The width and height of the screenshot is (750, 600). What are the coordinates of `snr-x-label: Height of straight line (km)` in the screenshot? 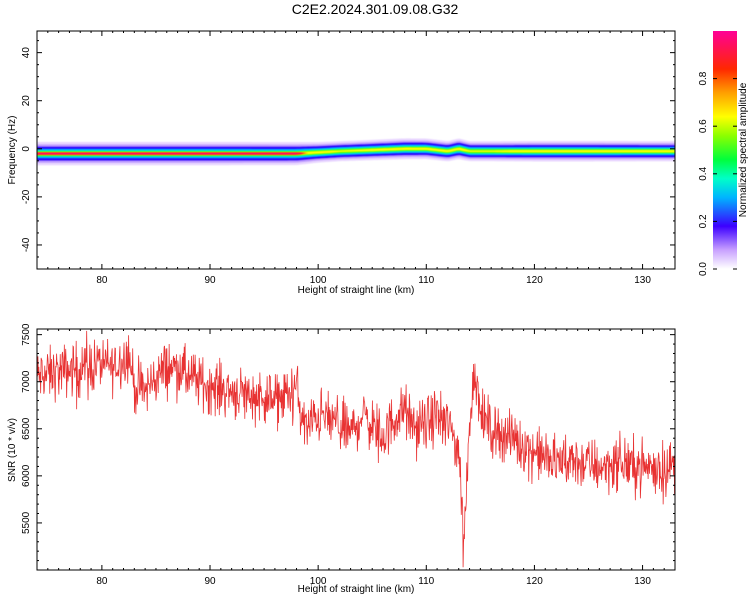 It's located at (356, 589).